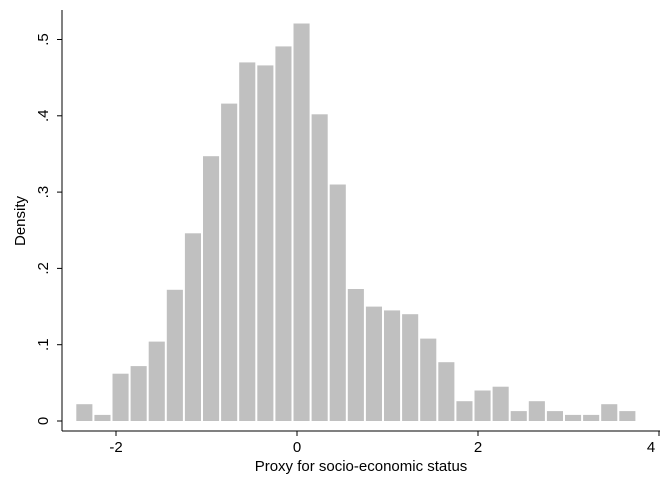 This screenshot has height=478, width=662. What do you see at coordinates (384, 443) in the screenshot?
I see `x-axis-ticks: -2 0 2 4` at bounding box center [384, 443].